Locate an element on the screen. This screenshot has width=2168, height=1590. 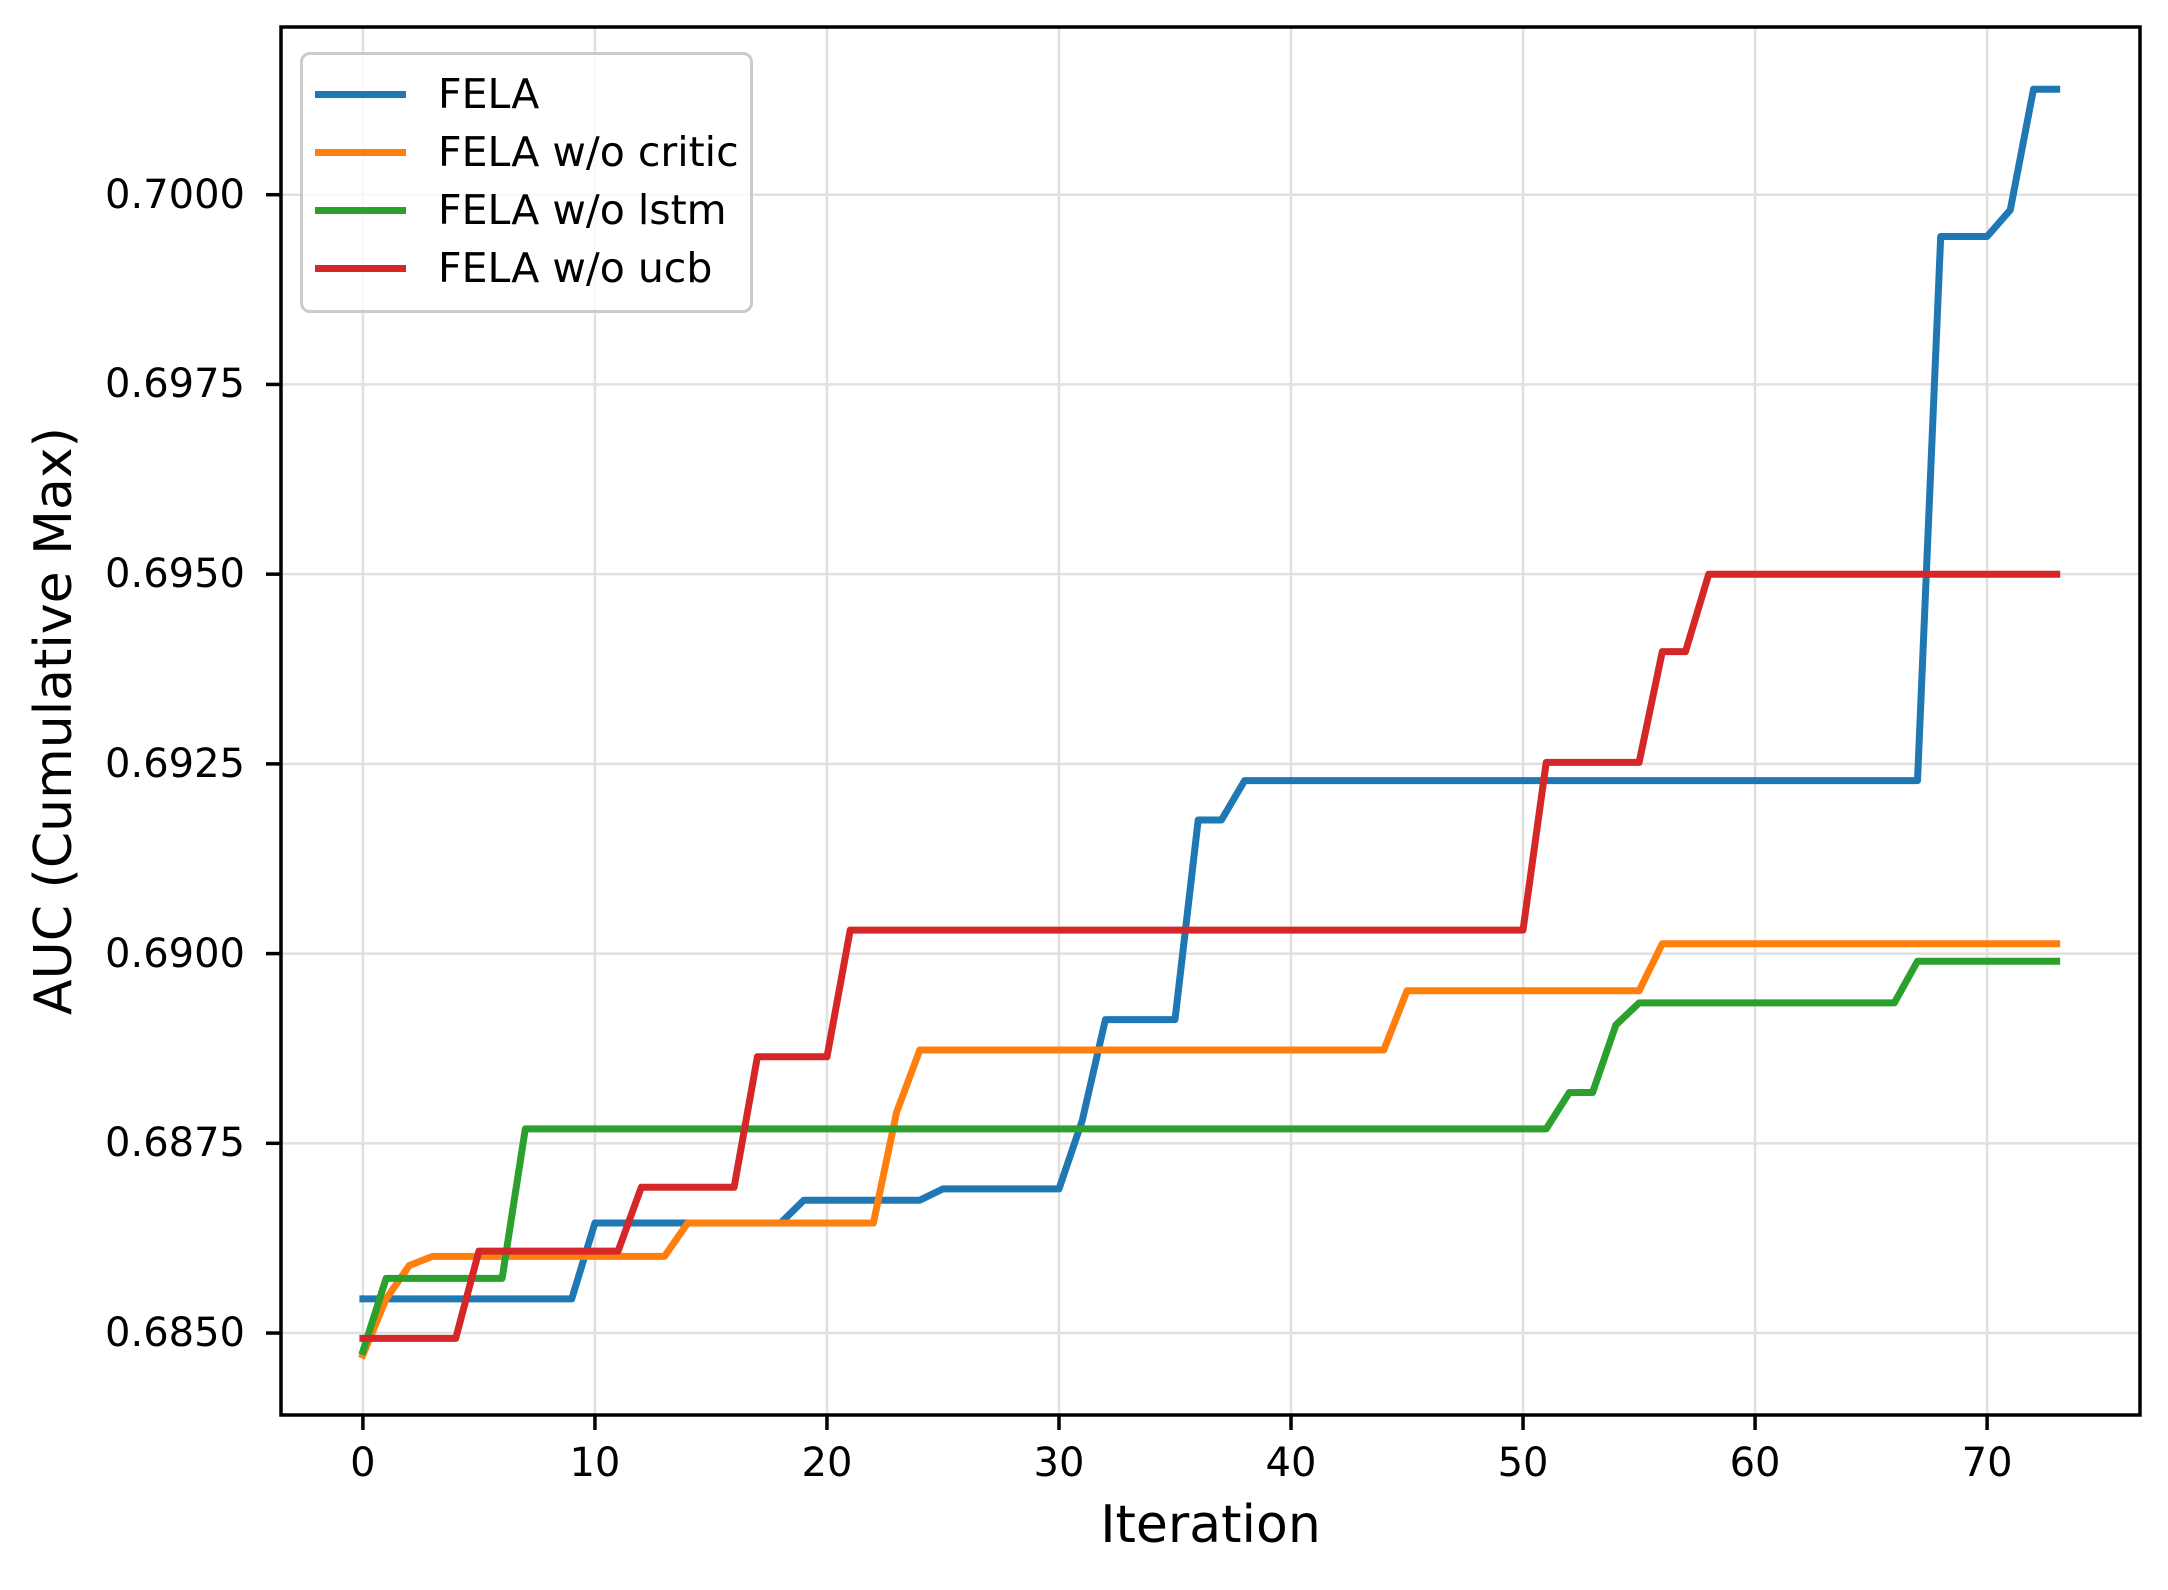
x-tick-label: 30 is located at coordinates (1059, 1463).